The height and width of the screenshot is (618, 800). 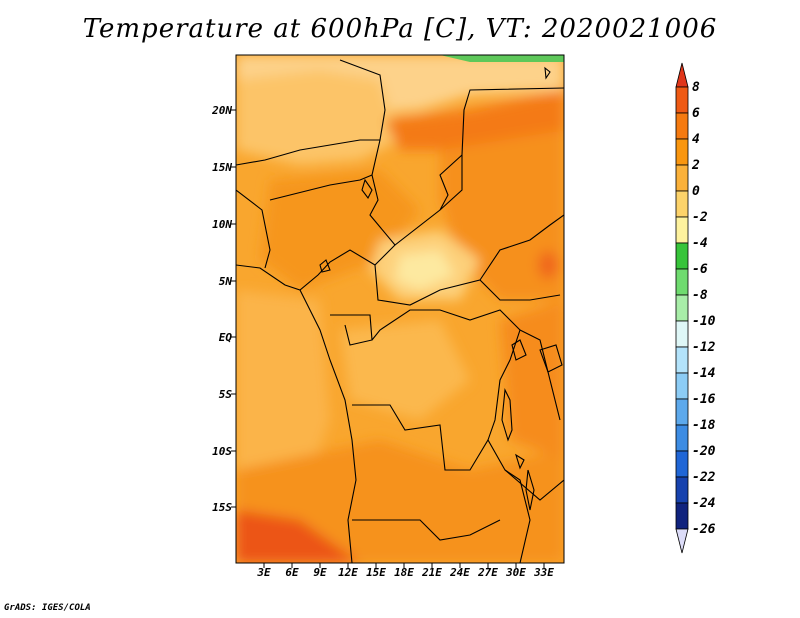 I want to click on colorbar-label: 6, so click(x=696, y=113).